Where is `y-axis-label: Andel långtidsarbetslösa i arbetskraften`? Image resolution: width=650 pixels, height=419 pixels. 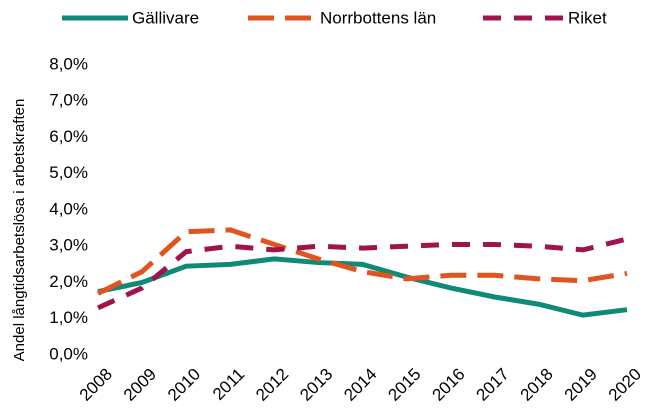
y-axis-label: Andel långtidsarbetslösa i arbetskraften is located at coordinates (19, 230).